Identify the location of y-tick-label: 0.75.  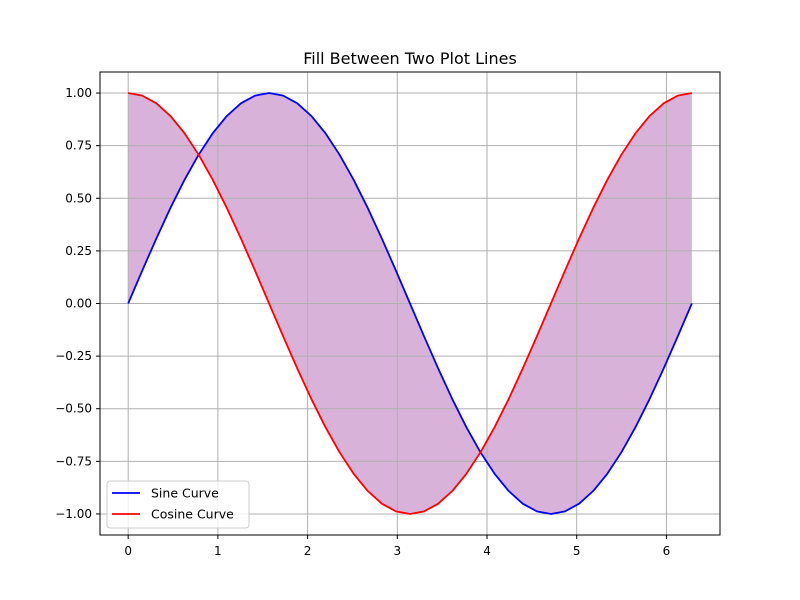
(78, 146).